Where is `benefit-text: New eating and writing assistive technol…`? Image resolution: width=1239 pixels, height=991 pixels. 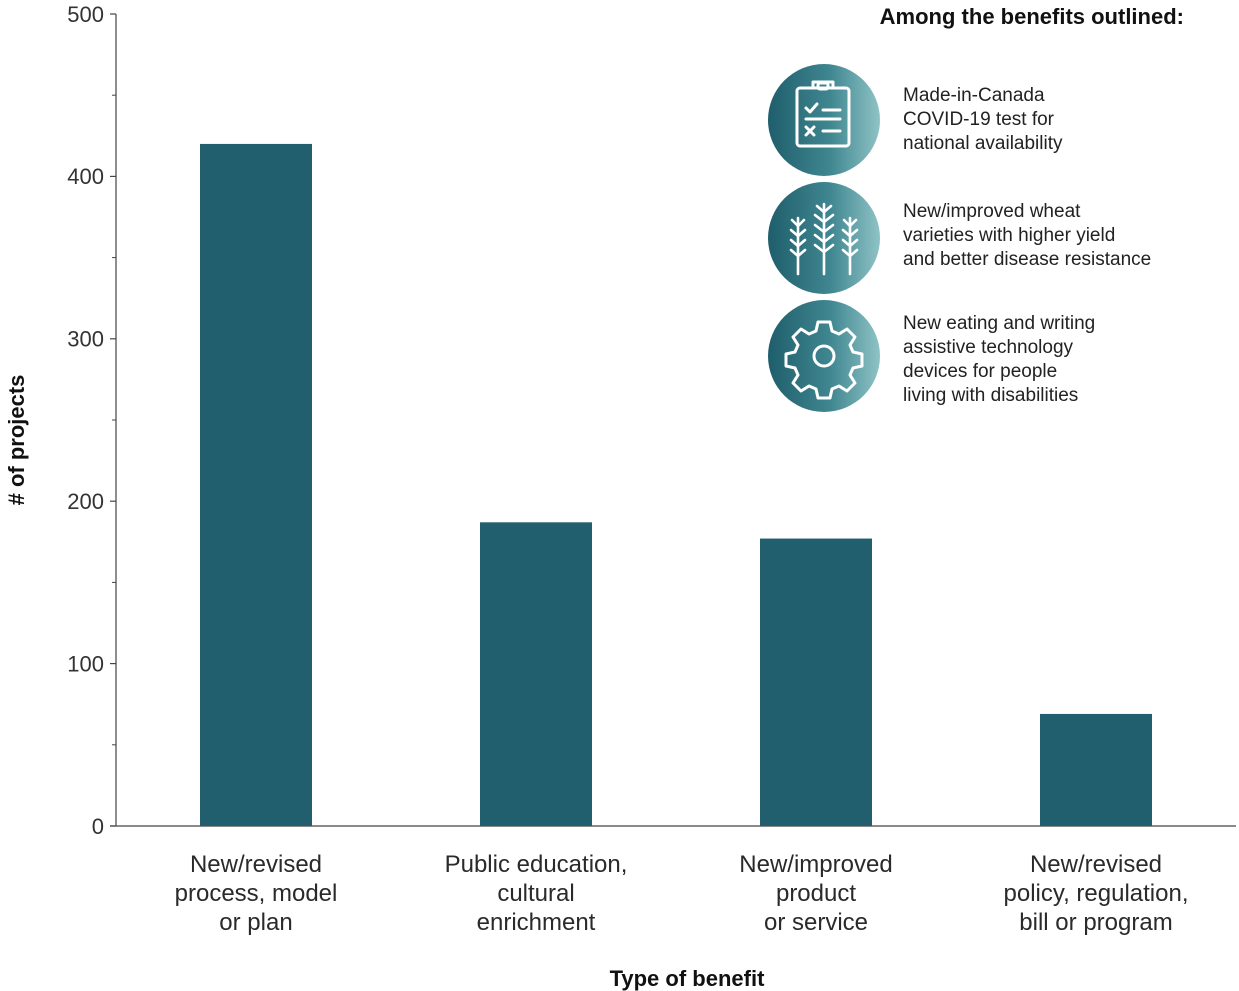 benefit-text: New eating and writing assistive technol… is located at coordinates (1053, 360).